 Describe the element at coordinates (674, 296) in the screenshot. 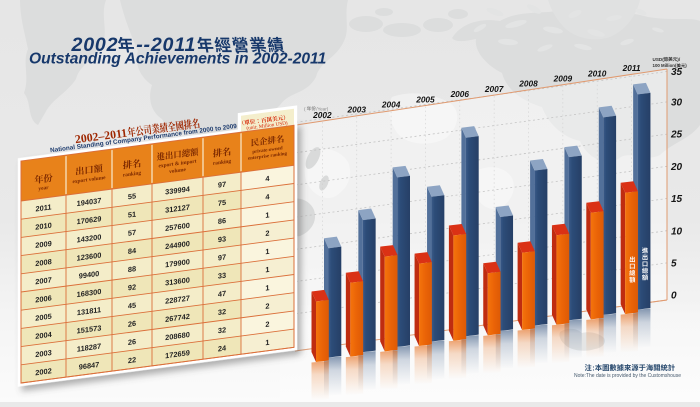

I see `svg-text: 0` at that location.